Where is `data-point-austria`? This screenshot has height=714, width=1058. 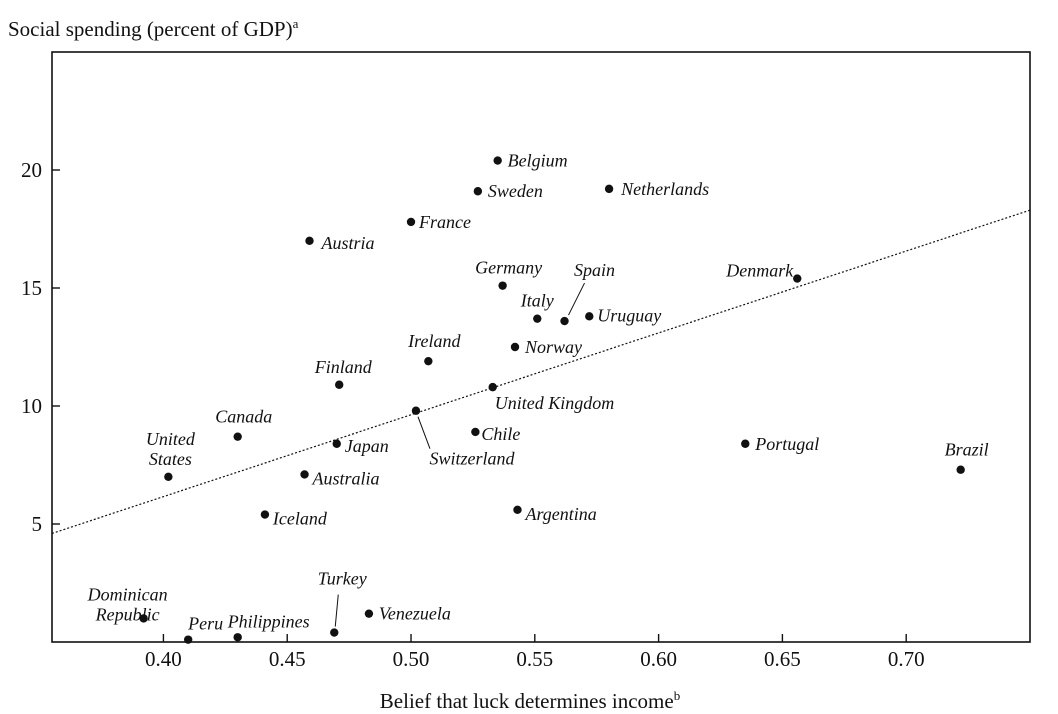
data-point-austria is located at coordinates (309, 240).